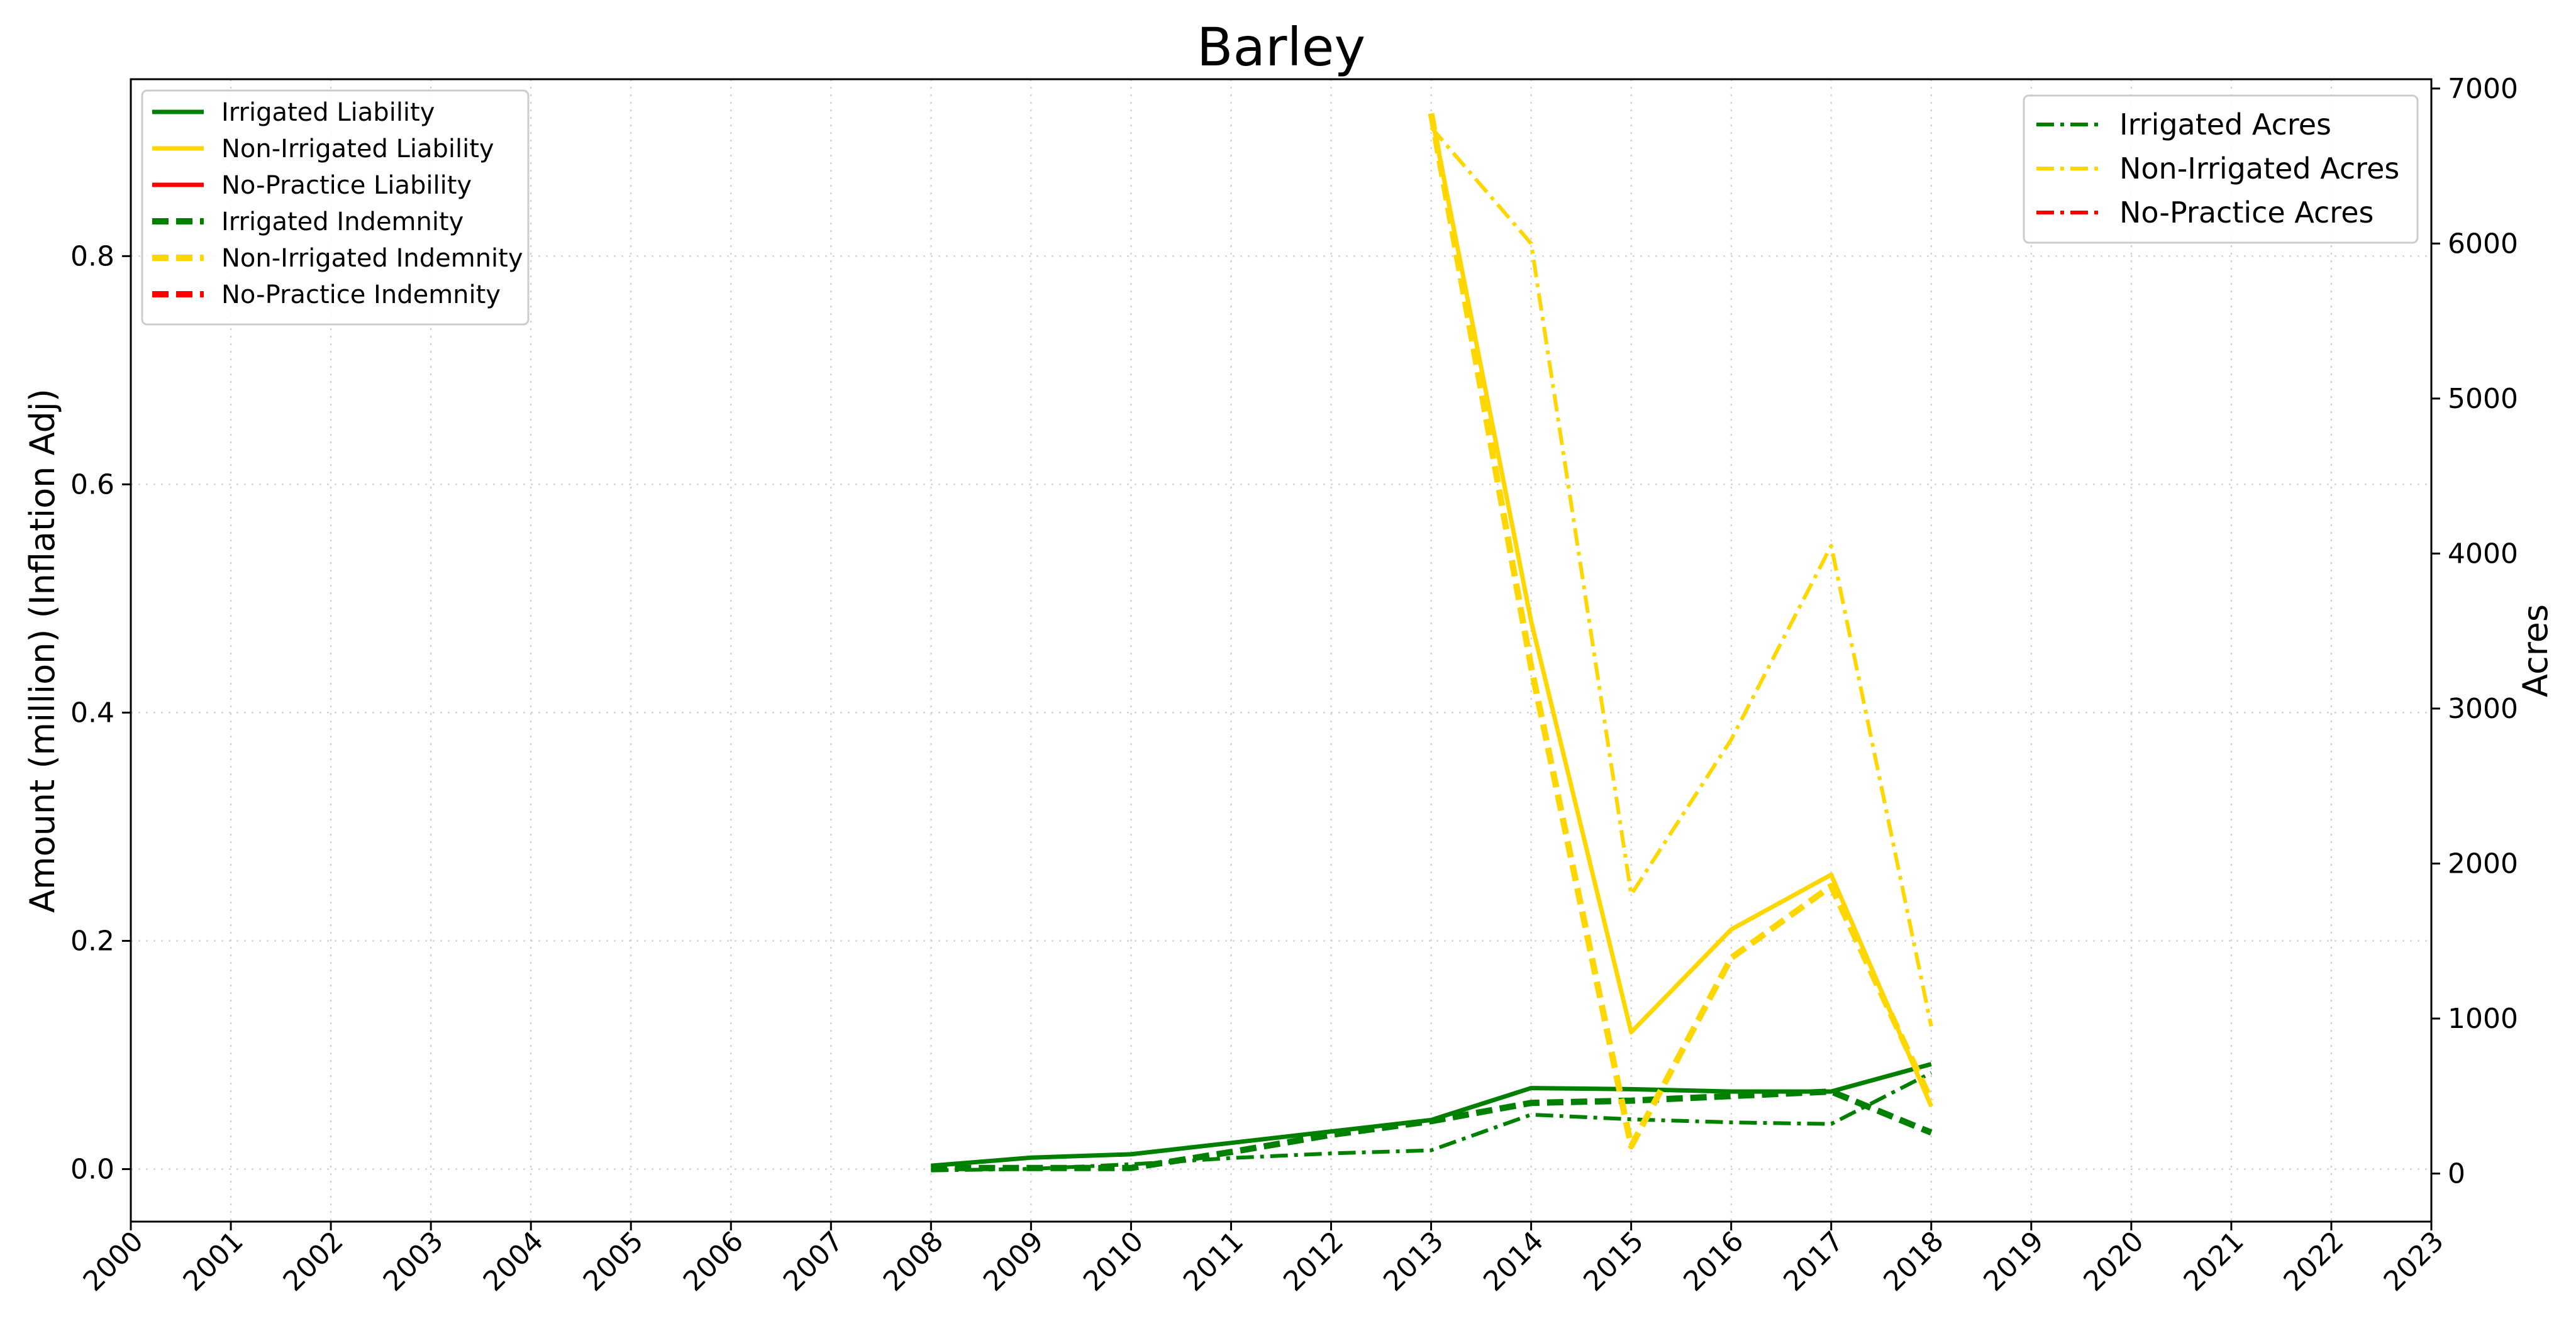  What do you see at coordinates (2474, 631) in the screenshot?
I see `y-axis-right: 0 1000 2000 3000 4000 5000 6000 7000` at bounding box center [2474, 631].